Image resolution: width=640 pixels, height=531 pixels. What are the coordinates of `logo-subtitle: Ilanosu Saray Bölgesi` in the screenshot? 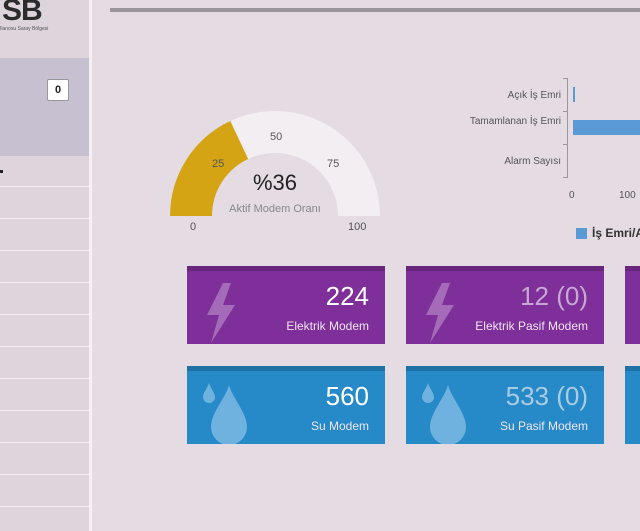 It's located at (24, 29).